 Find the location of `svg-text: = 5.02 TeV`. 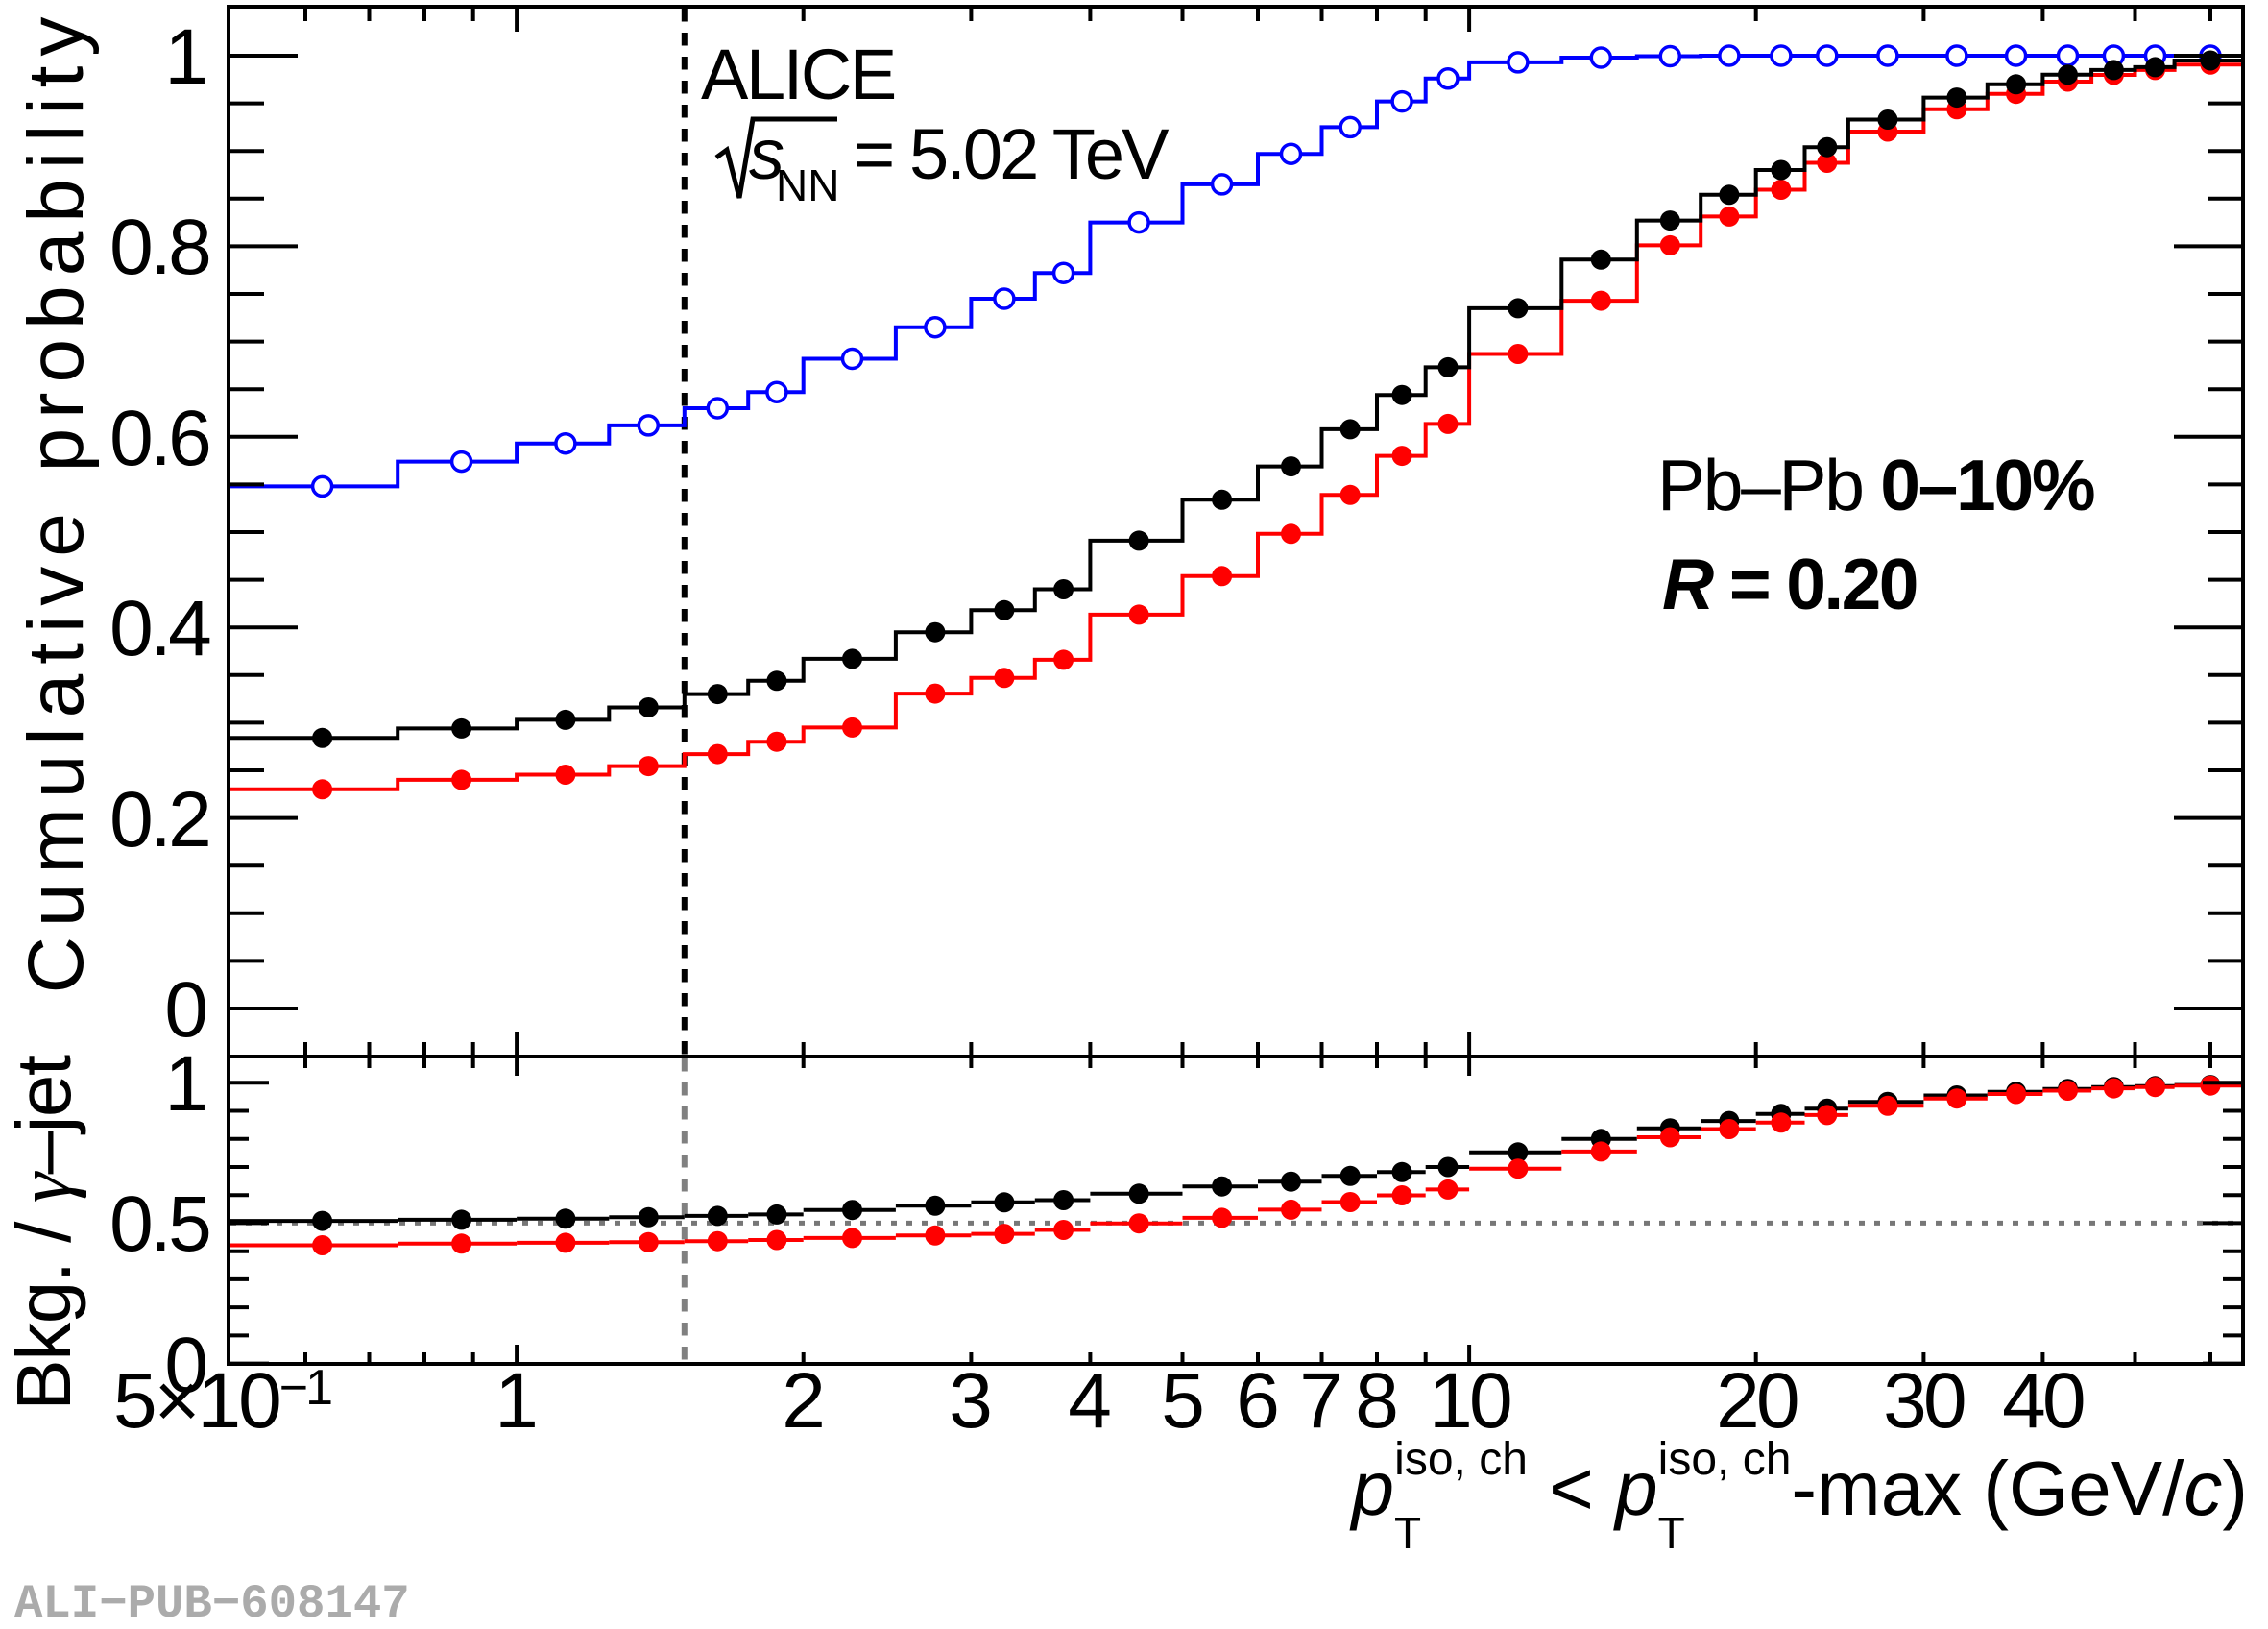

svg-text: = 5.02 TeV is located at coordinates (1012, 154).